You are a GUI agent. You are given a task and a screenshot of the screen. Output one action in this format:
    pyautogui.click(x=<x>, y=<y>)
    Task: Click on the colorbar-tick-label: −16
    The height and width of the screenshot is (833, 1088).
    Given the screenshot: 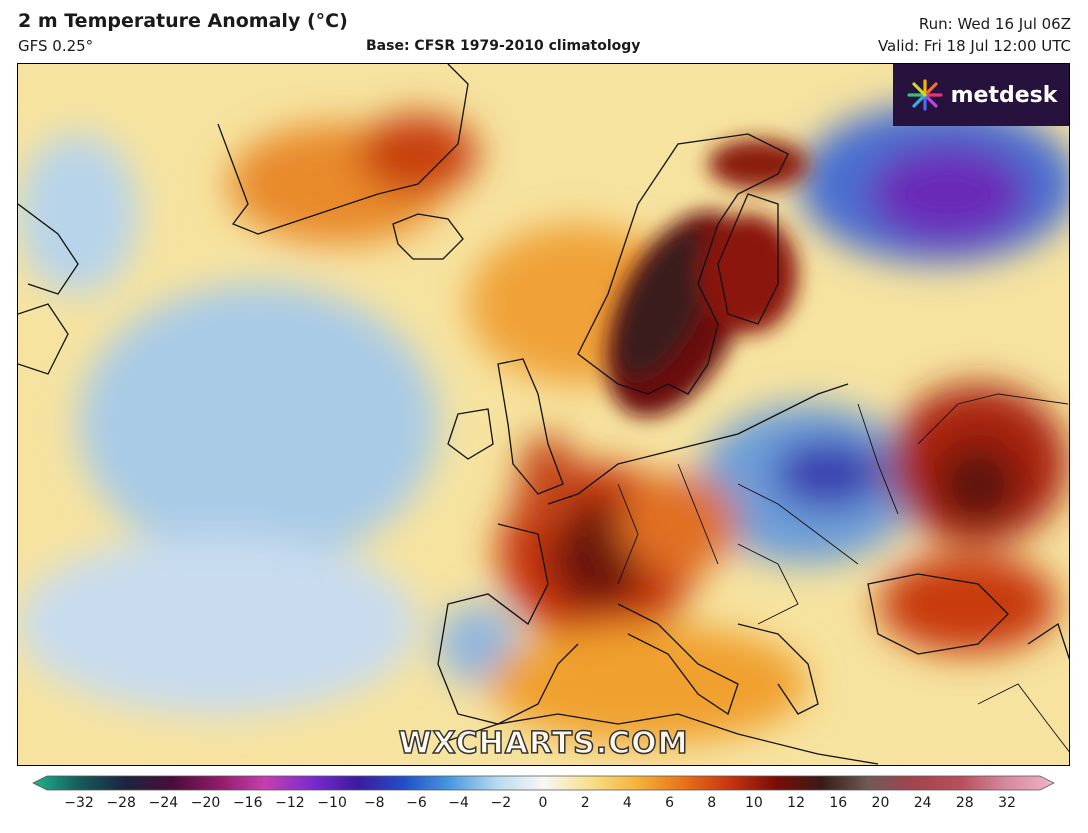 What is the action you would take?
    pyautogui.click(x=247, y=803)
    